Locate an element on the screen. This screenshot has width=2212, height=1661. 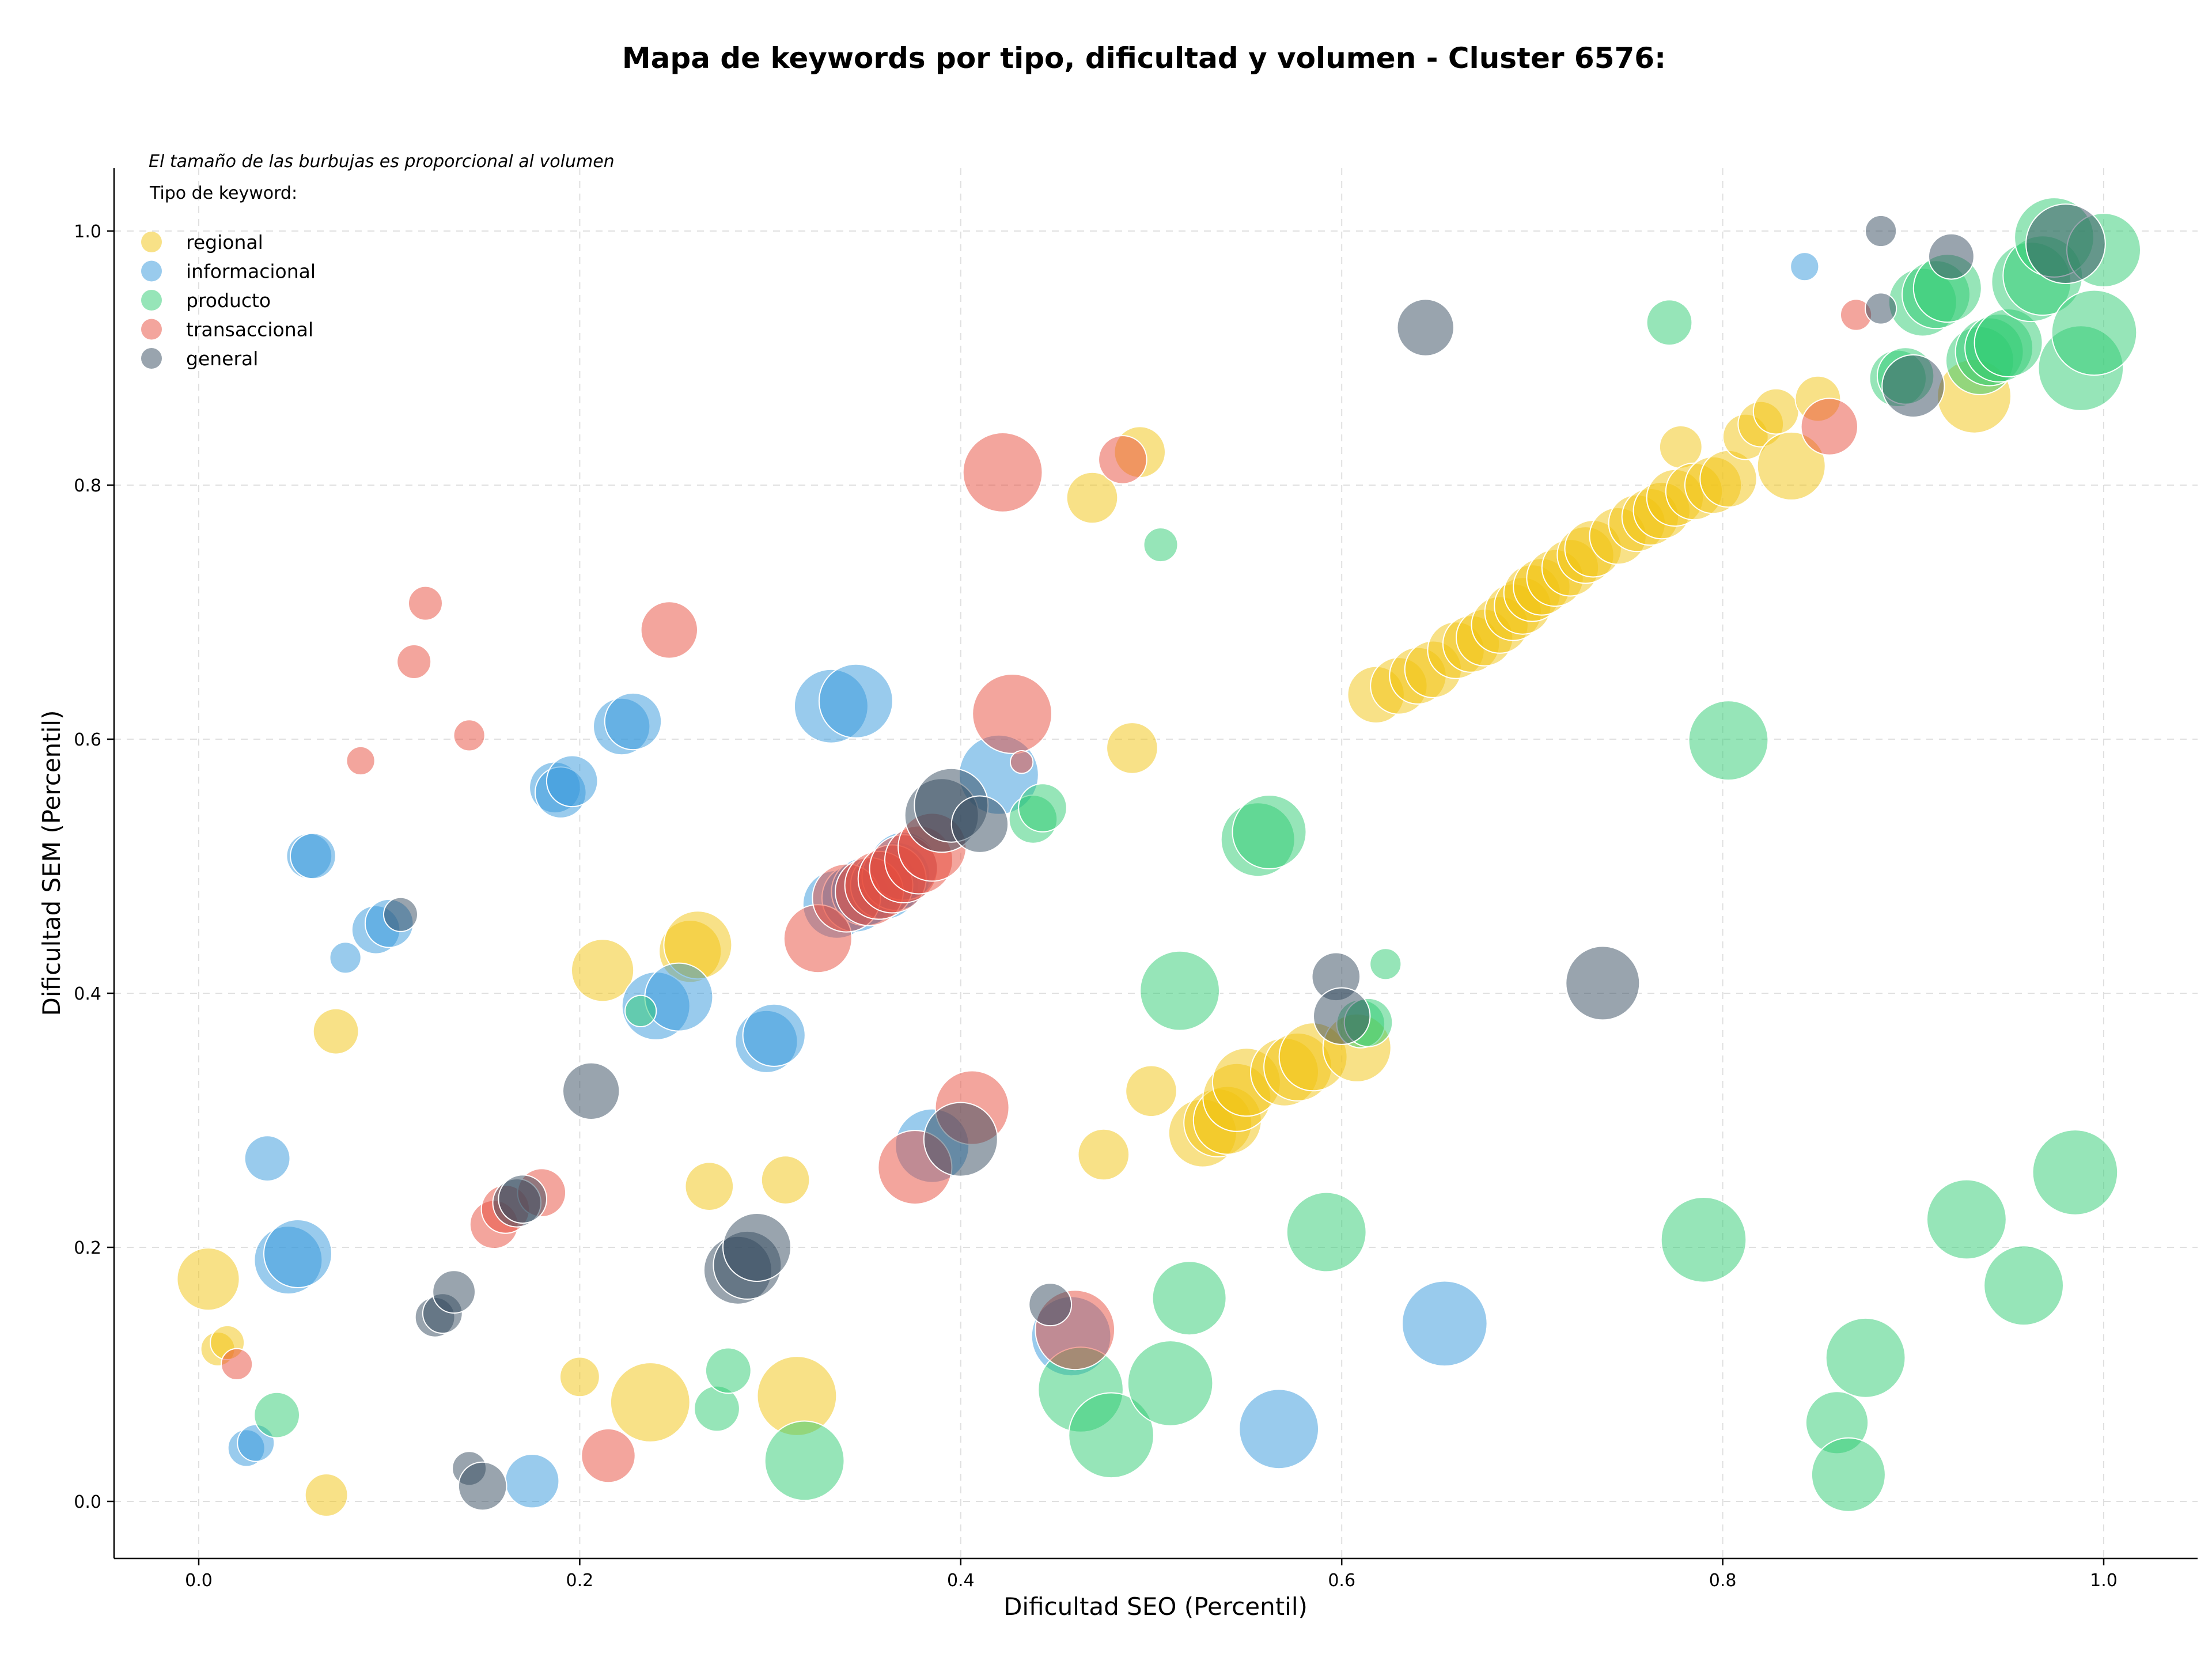
x-tick-label: 0.4 is located at coordinates (961, 1581).